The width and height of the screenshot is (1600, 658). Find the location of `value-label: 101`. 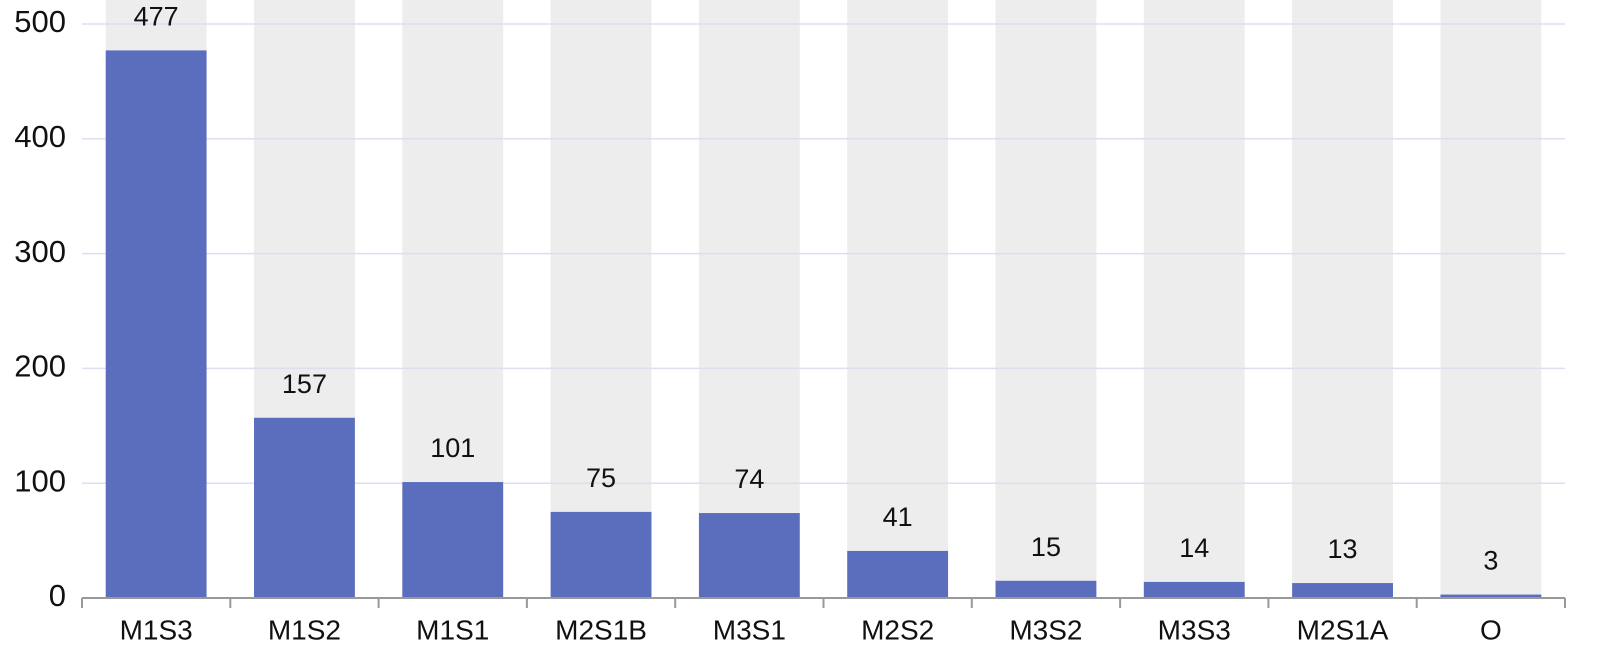

value-label: 101 is located at coordinates (452, 448).